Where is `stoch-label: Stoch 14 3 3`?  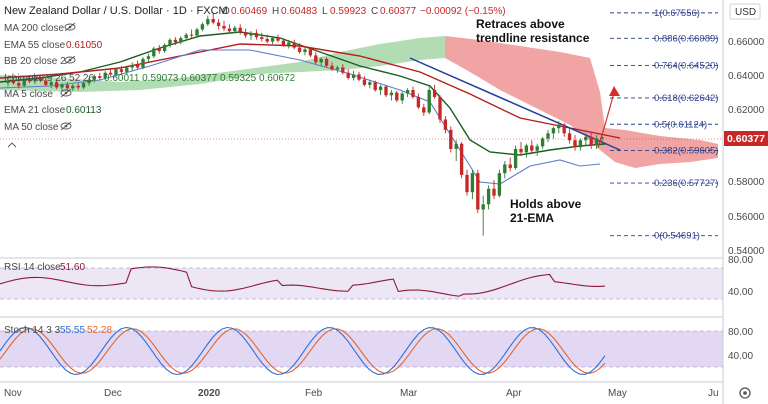
stoch-label: Stoch 14 3 3 is located at coordinates (32, 330).